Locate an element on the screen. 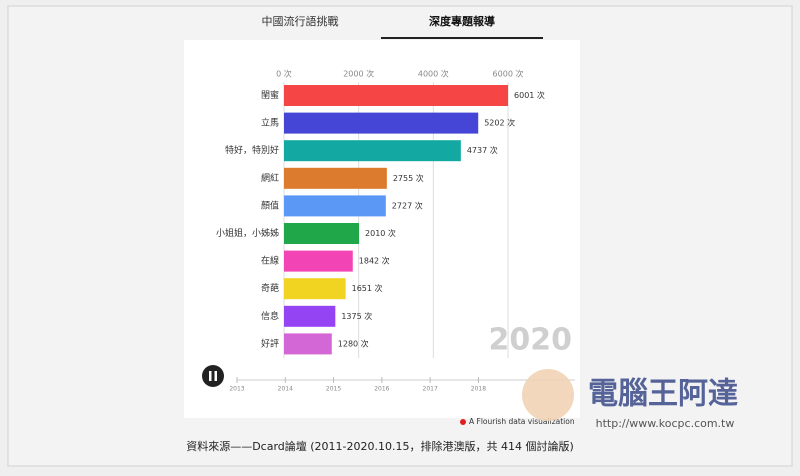 The image size is (800, 476). value-label: 2755 次 is located at coordinates (408, 178).